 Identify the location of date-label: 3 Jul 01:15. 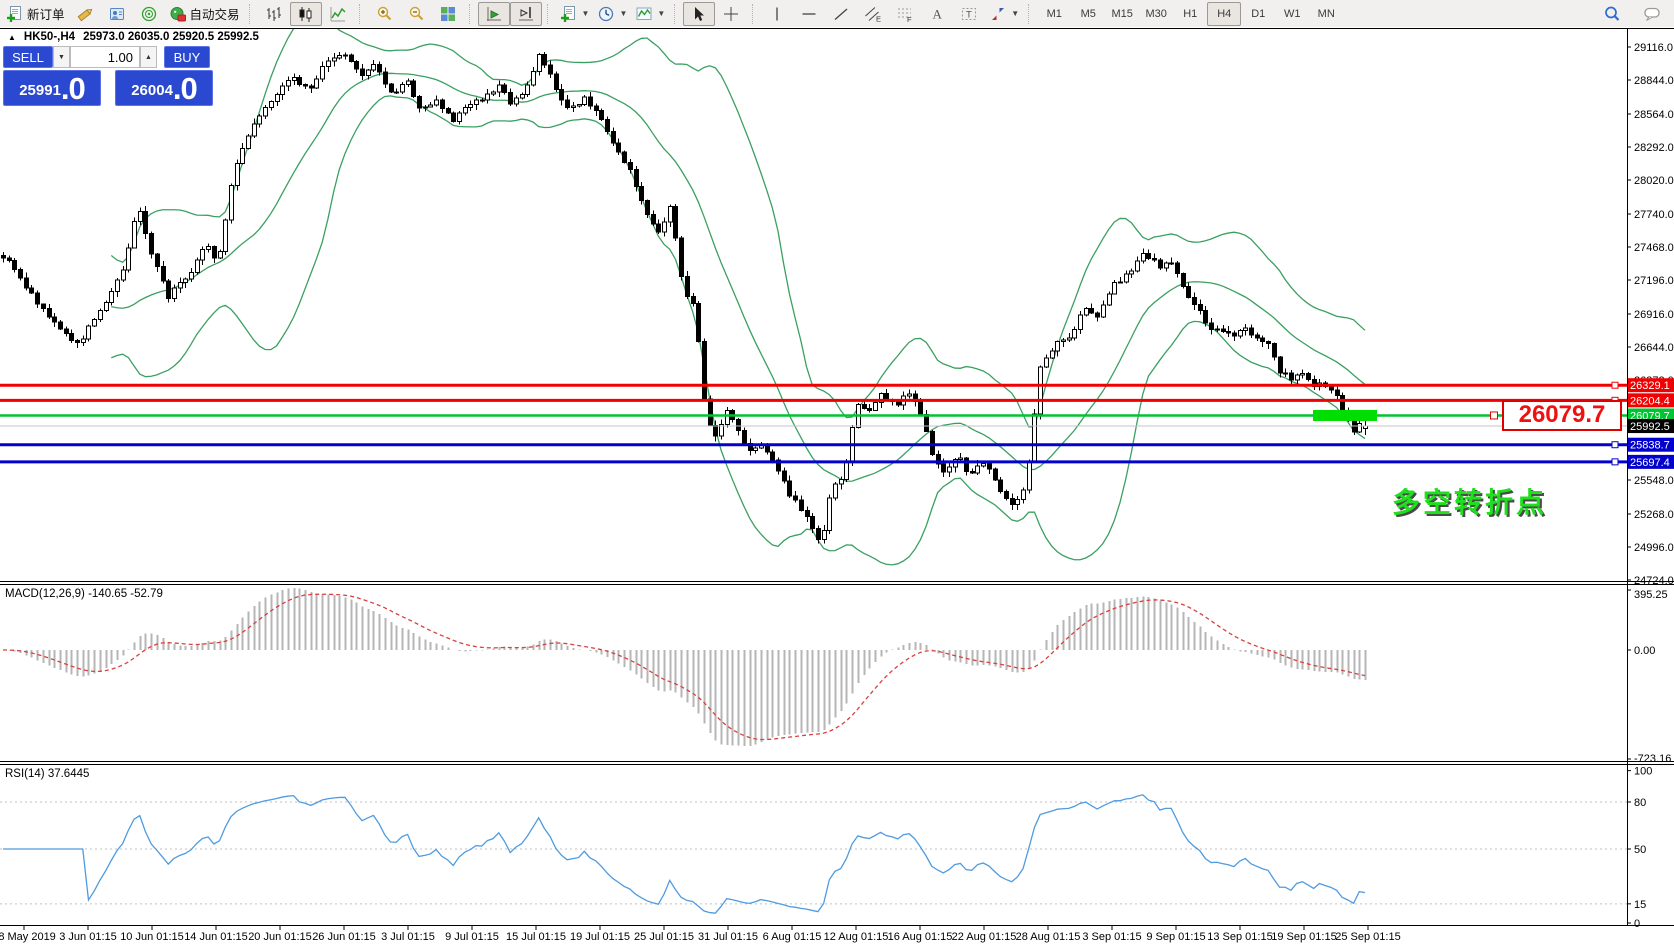
(408, 937).